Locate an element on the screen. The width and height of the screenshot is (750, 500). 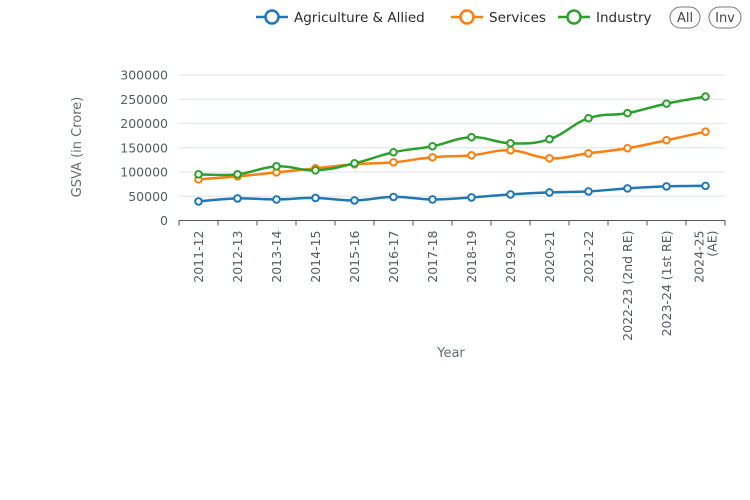
series-agriculture-allied is located at coordinates (452, 193).